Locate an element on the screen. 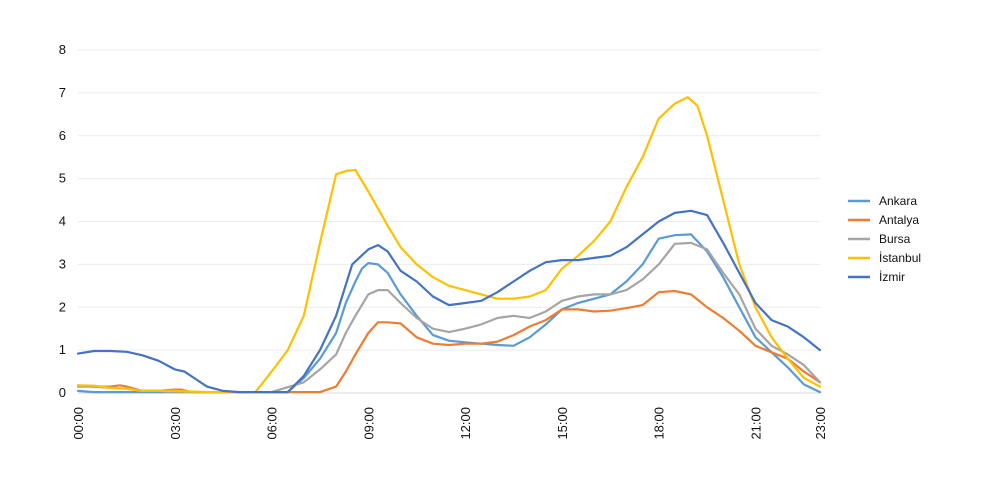 The height and width of the screenshot is (490, 991). legend-label: İstanbul is located at coordinates (900, 258).